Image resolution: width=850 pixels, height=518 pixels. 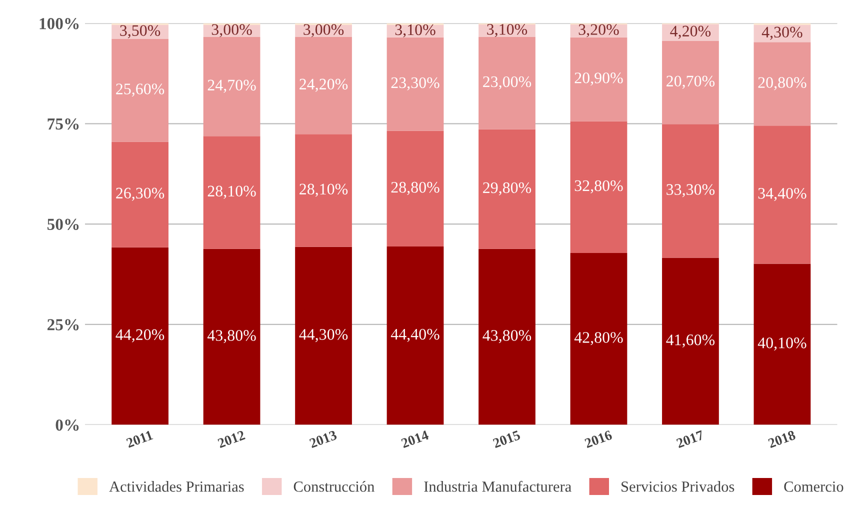 I want to click on data-label: 20,90%, so click(x=598, y=79).